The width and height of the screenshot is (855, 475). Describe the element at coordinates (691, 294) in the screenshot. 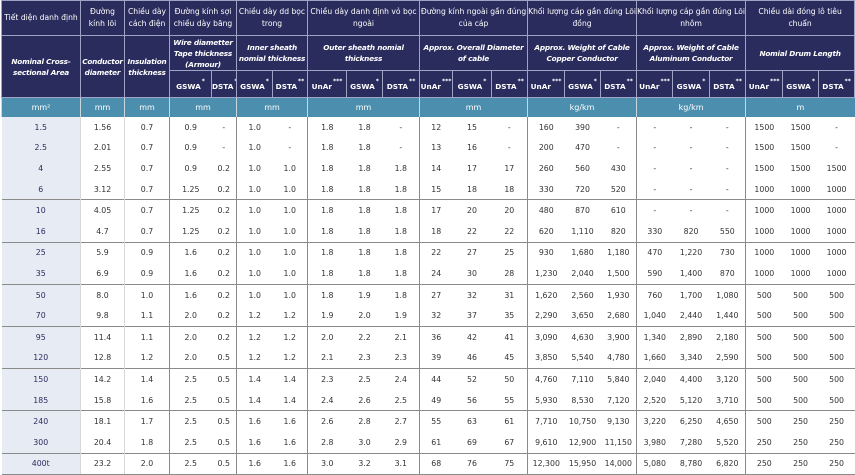

I see `value-cell: 1,700` at that location.